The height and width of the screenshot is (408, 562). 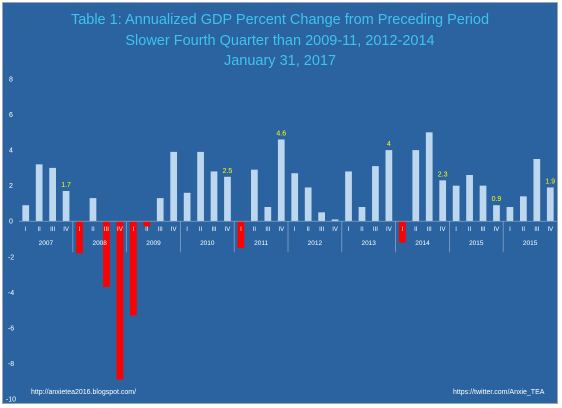 I want to click on bar-2012-III, so click(x=321, y=217).